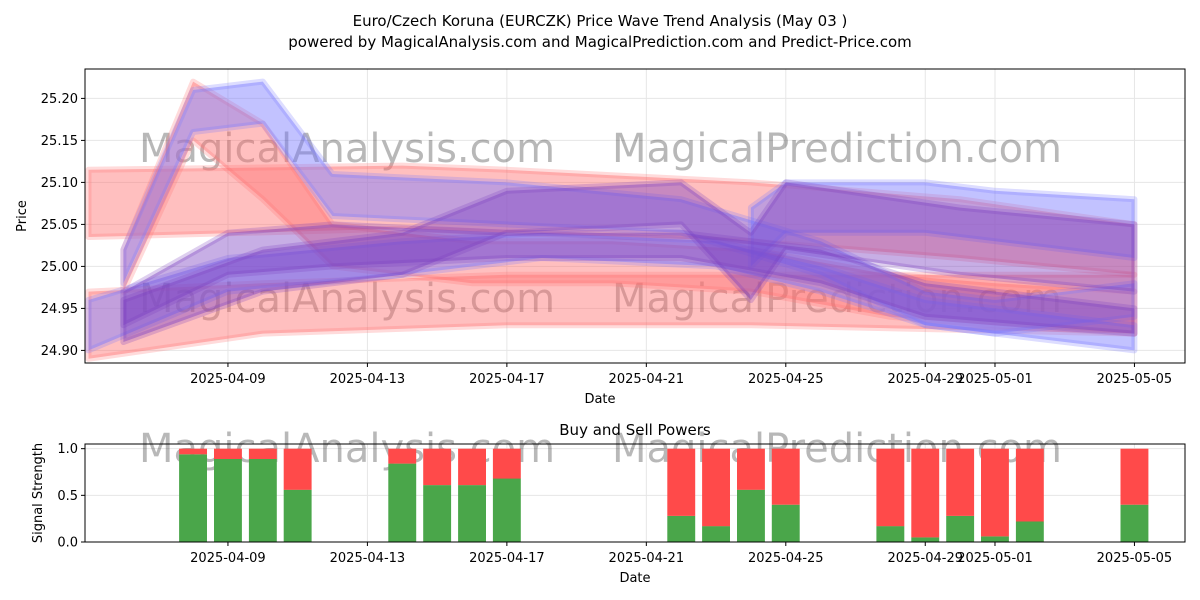 This screenshot has height=600, width=1200. What do you see at coordinates (635, 430) in the screenshot?
I see `signal-chart-title: Buy and Sell Powers` at bounding box center [635, 430].